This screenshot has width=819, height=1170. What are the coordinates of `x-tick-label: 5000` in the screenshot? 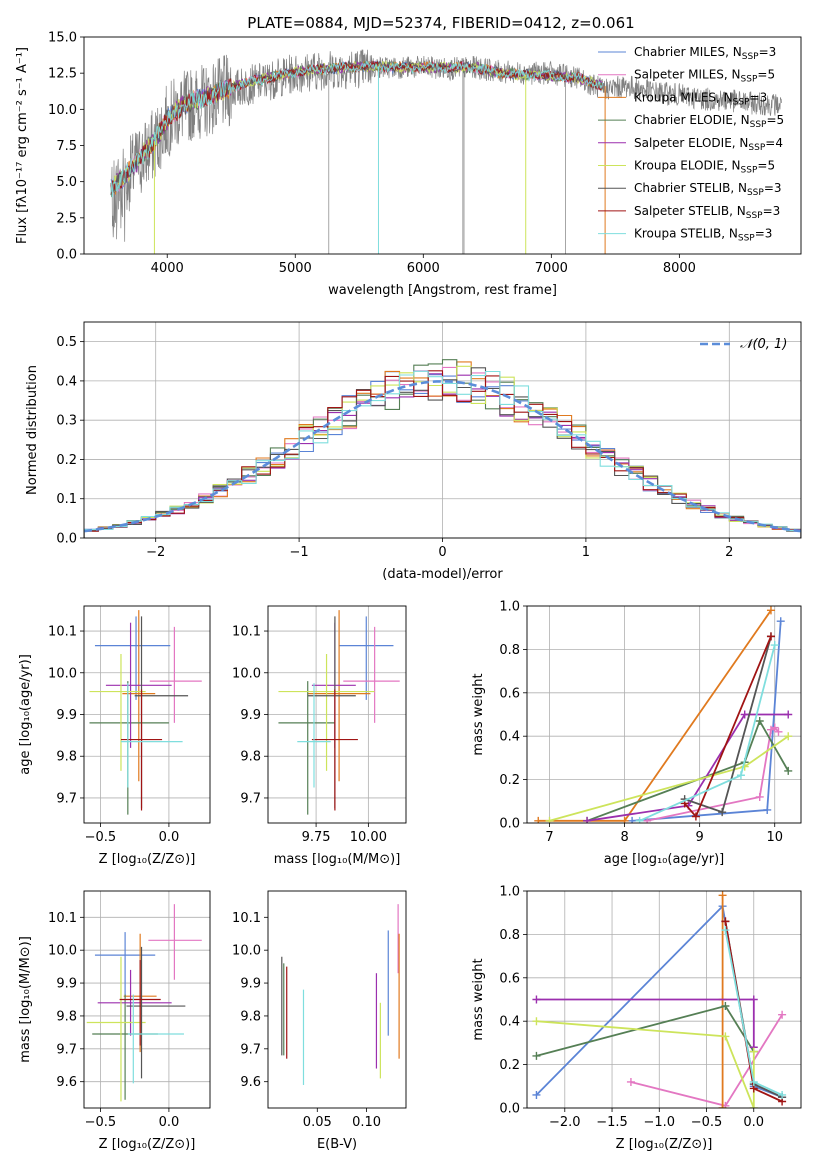 It's located at (295, 268).